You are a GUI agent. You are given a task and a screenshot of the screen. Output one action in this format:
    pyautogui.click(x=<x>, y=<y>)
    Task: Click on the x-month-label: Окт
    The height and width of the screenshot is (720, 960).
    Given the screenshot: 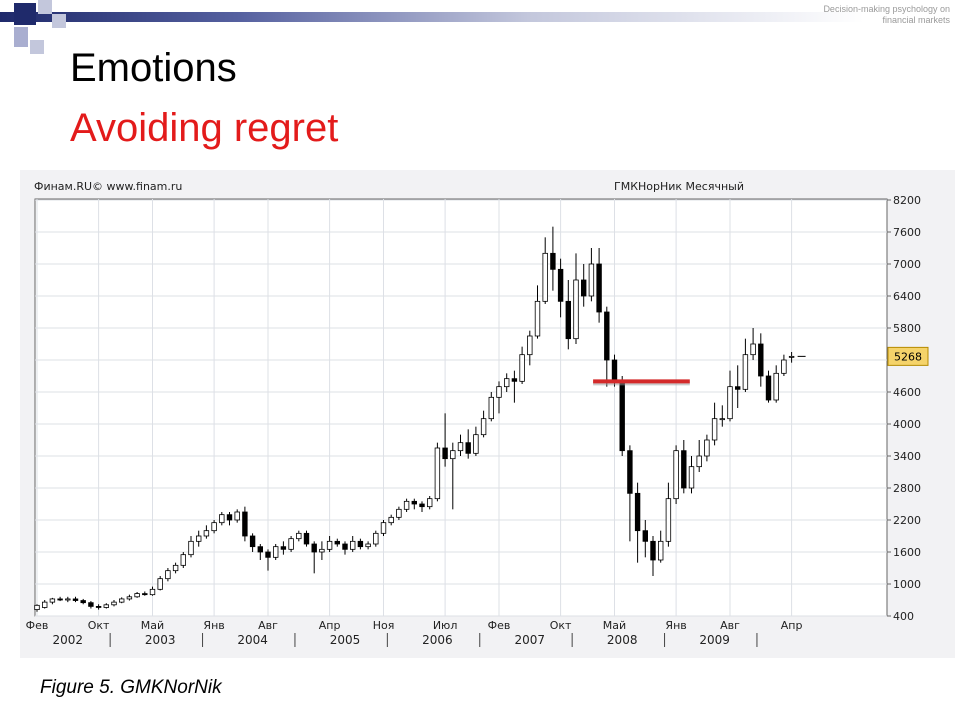 What is the action you would take?
    pyautogui.click(x=561, y=625)
    